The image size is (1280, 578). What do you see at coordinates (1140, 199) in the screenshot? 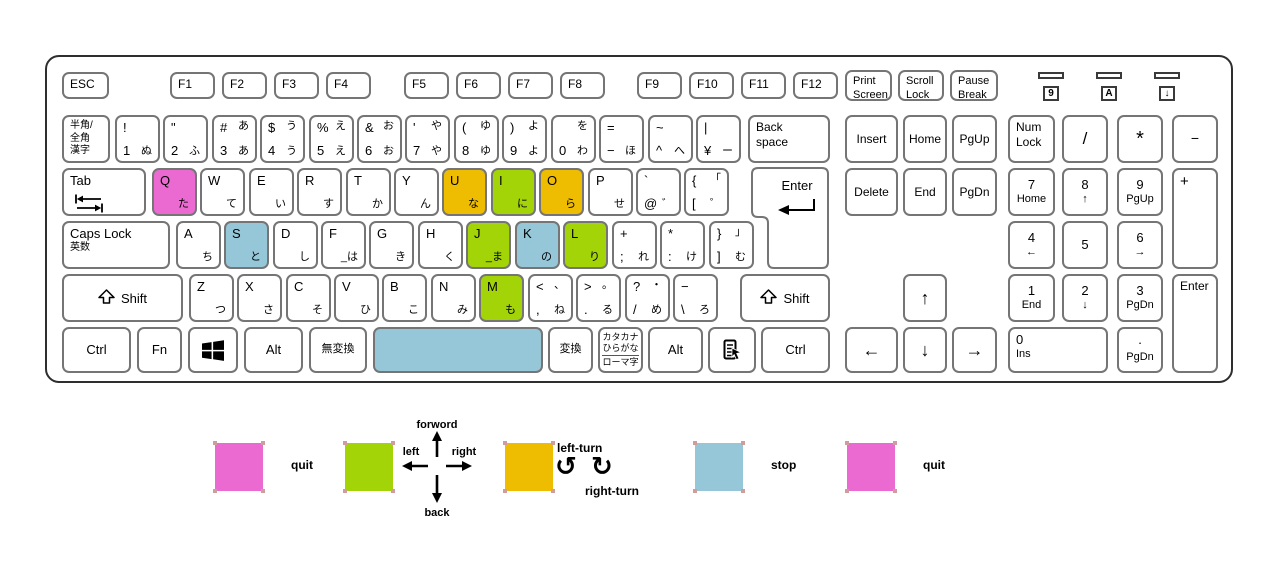
I see `key-np-9-line-1: PgUp` at bounding box center [1140, 199].